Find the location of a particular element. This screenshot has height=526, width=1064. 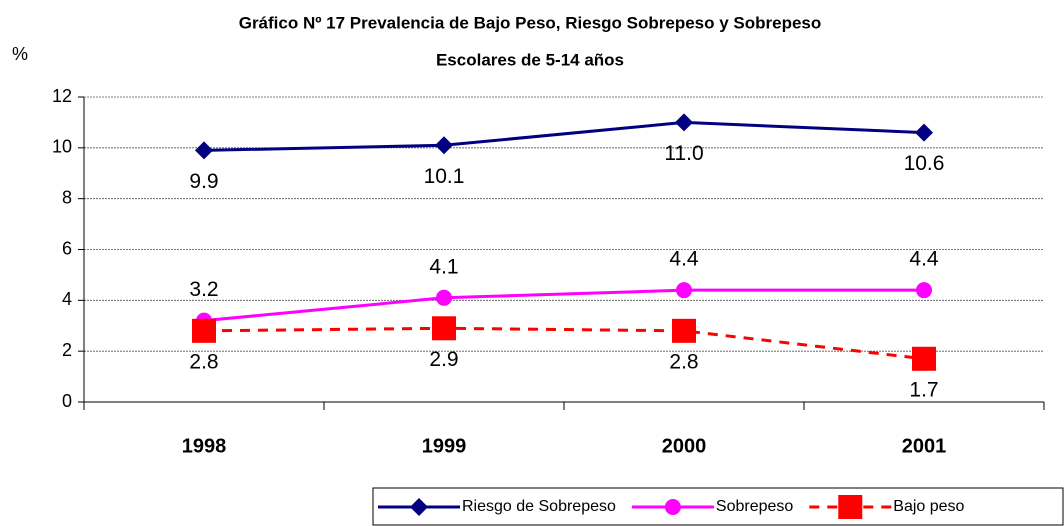

data-label: 3.2 is located at coordinates (203, 289).